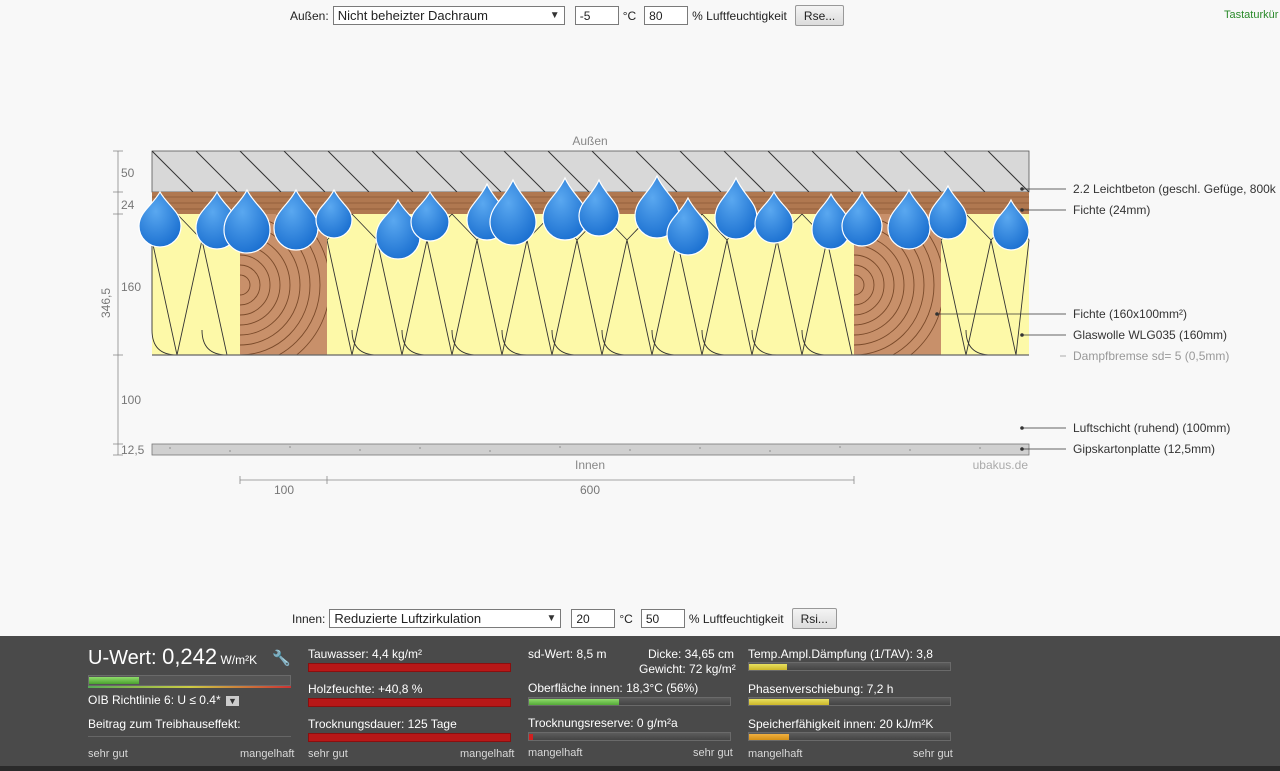 This screenshot has width=1280, height=771. I want to click on dim-label-12-5: 12,5, so click(133, 450).